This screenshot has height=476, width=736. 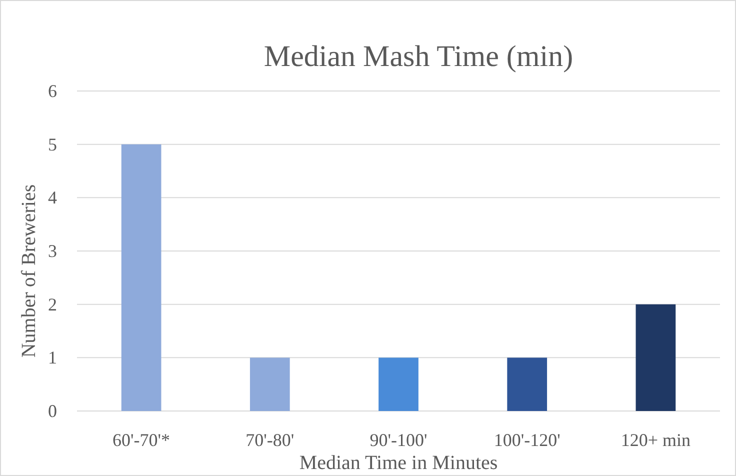 What do you see at coordinates (52, 91) in the screenshot?
I see `y-tick-label: 6` at bounding box center [52, 91].